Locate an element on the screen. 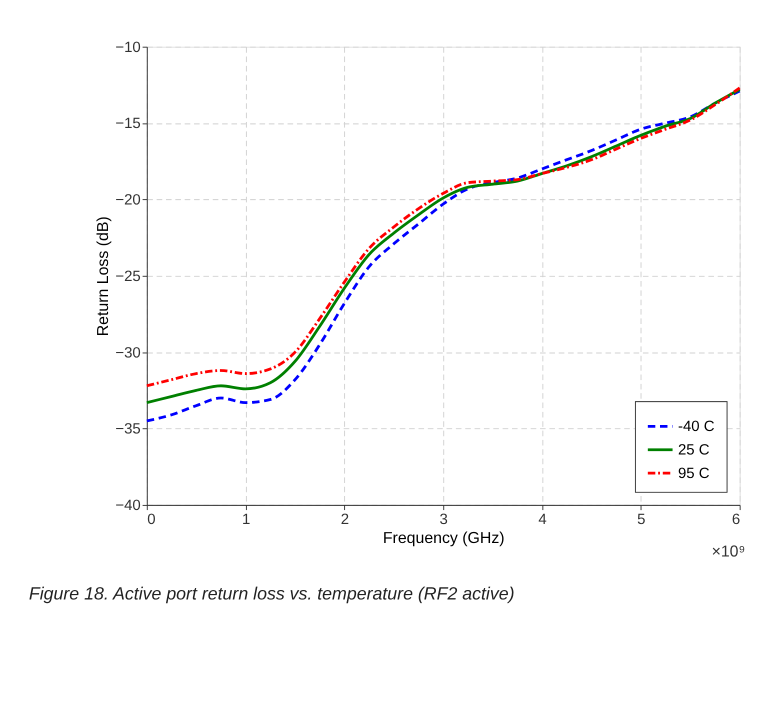 This screenshot has width=764, height=706. legend-label: 95 C is located at coordinates (694, 473).